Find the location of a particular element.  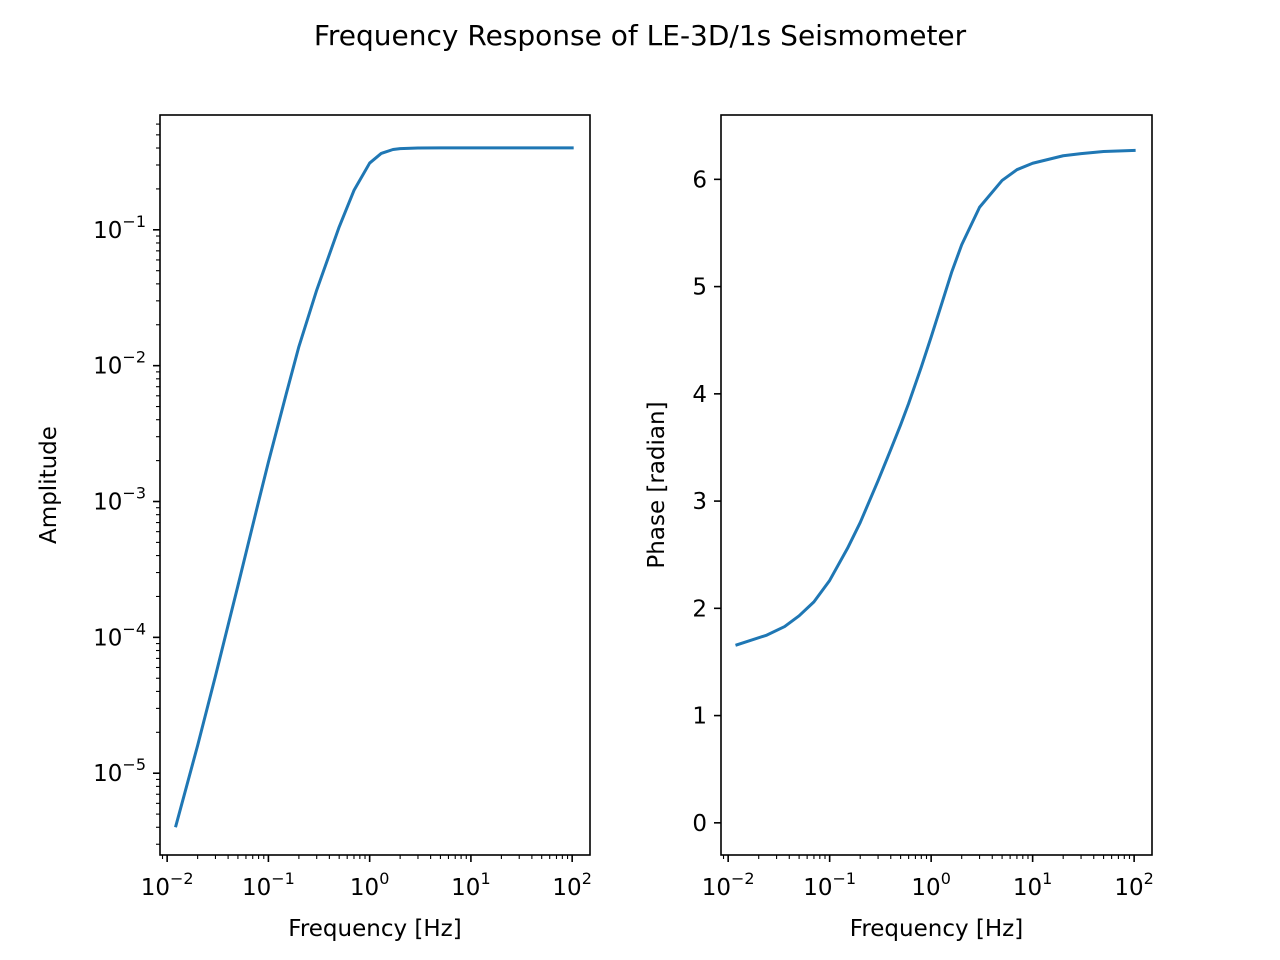

phase-y-axis-label: Phase [radian] is located at coordinates (657, 484).